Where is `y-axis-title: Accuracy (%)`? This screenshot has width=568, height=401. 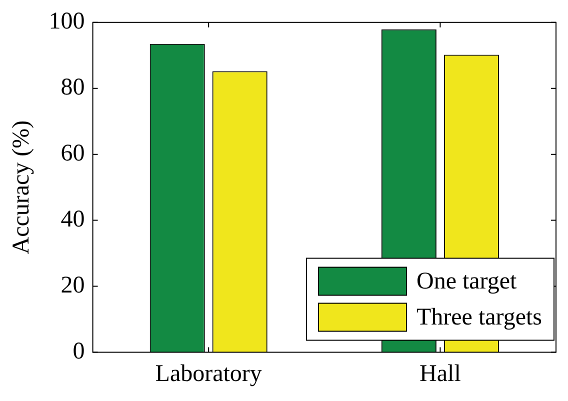 y-axis-title: Accuracy (%) is located at coordinates (21, 187).